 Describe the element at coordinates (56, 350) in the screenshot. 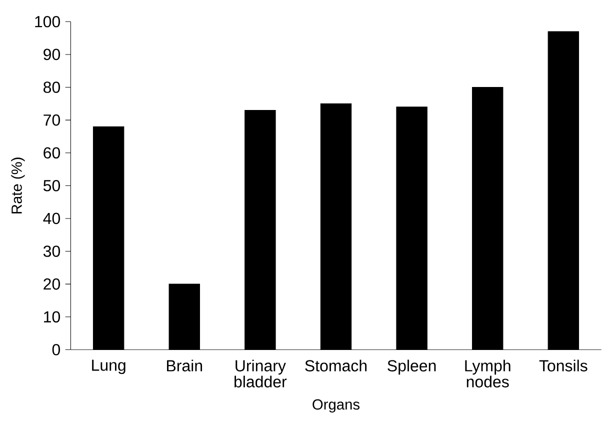

I see `y-tick-label: 0` at that location.